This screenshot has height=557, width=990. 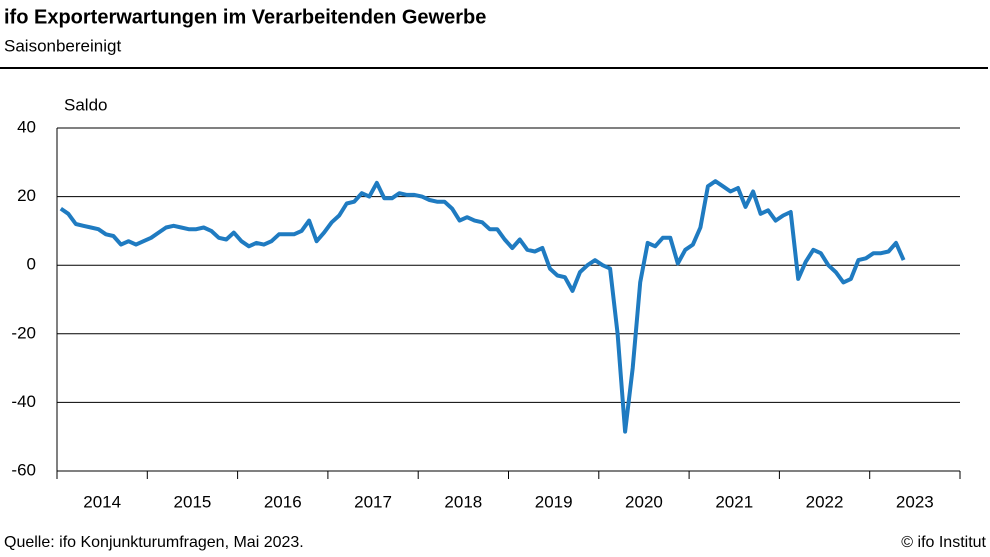 I want to click on x-tick-label: 2019, so click(x=554, y=501).